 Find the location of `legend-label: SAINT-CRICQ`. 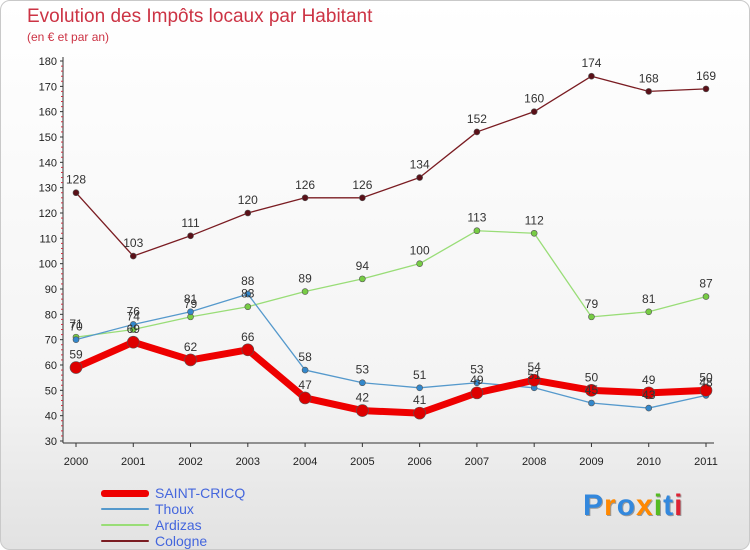

legend-label: SAINT-CRICQ is located at coordinates (200, 493).